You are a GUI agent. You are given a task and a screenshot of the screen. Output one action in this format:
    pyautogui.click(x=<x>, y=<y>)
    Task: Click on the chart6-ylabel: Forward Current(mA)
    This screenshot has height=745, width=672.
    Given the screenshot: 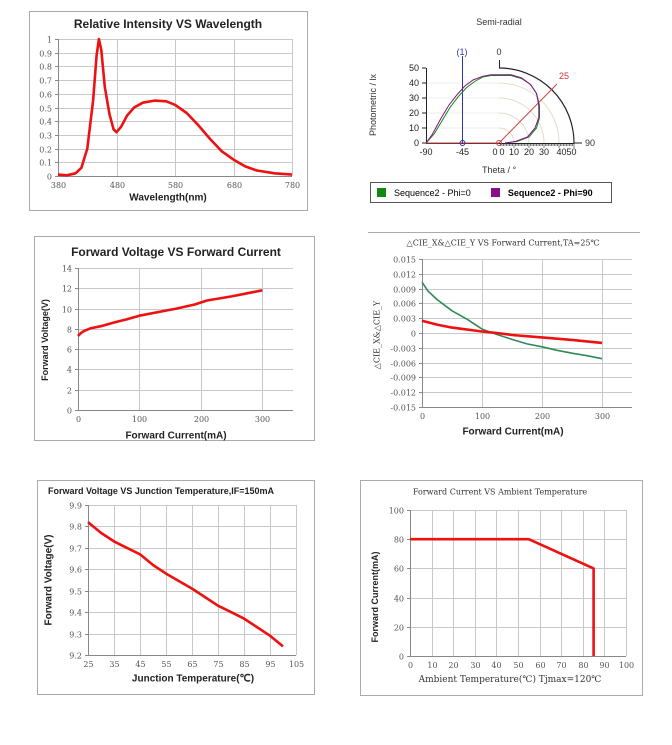 What is the action you would take?
    pyautogui.click(x=375, y=597)
    